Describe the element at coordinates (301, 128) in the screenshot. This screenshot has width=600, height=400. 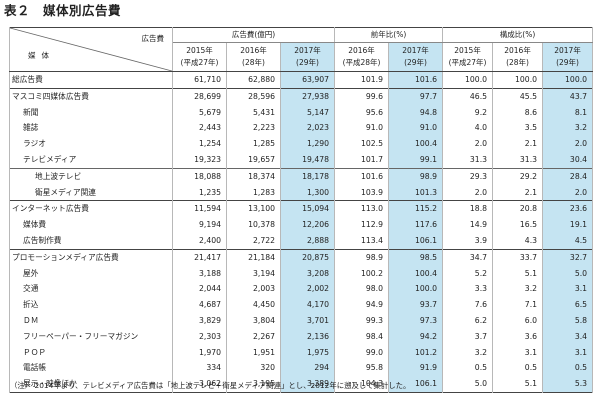
I see `table-row: 雑誌 2,443 2,223 2,023 91.0 91.0 4.0 3.5 3.2` at that location.